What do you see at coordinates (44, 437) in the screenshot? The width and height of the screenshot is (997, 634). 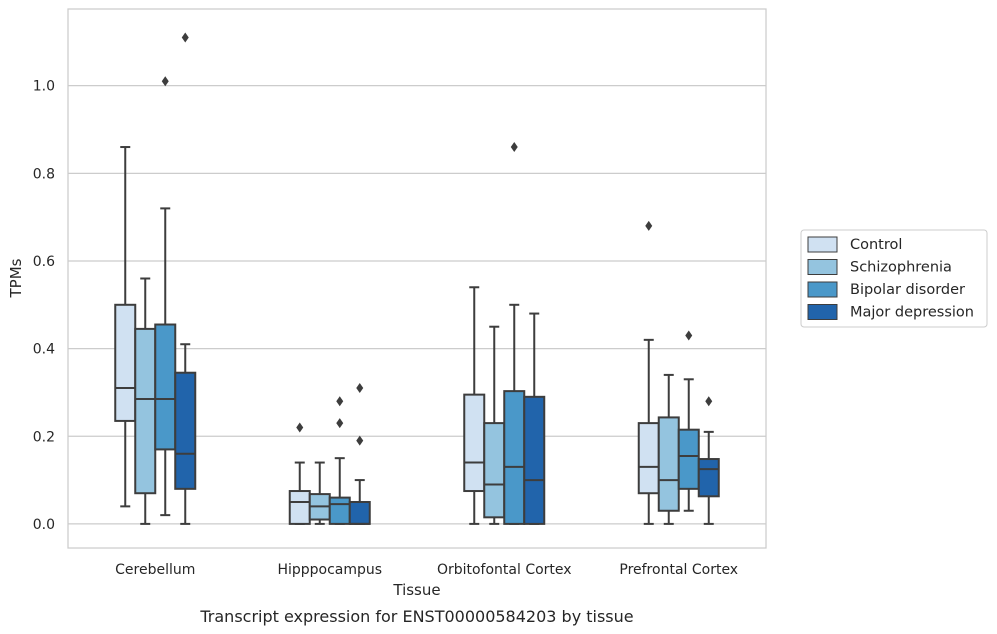 I see `y-tick-label: 0.2` at bounding box center [44, 437].